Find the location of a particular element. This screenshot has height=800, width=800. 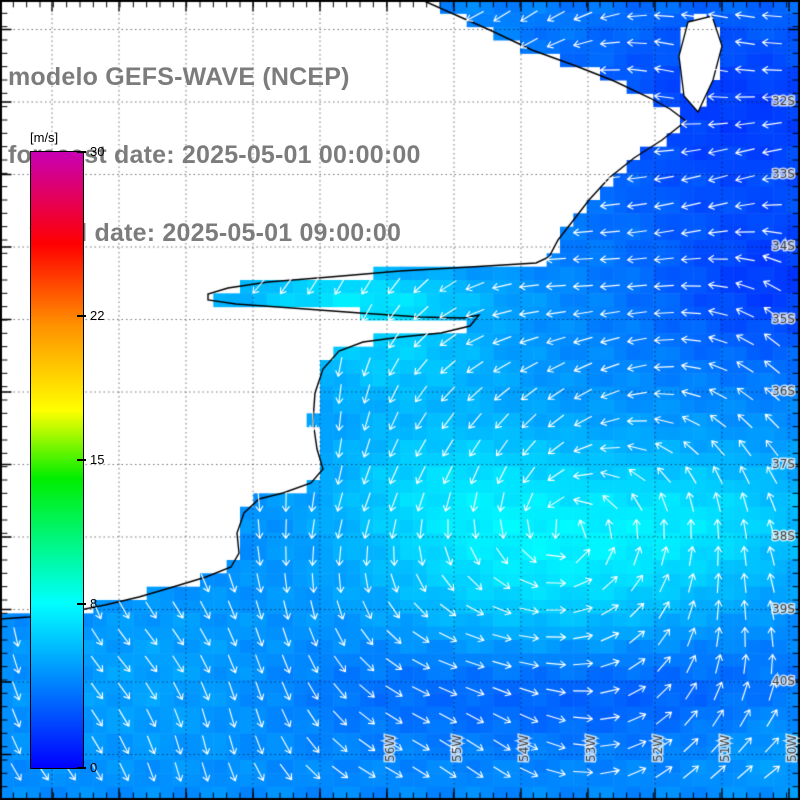

colorbar-gradient is located at coordinates (57, 460).